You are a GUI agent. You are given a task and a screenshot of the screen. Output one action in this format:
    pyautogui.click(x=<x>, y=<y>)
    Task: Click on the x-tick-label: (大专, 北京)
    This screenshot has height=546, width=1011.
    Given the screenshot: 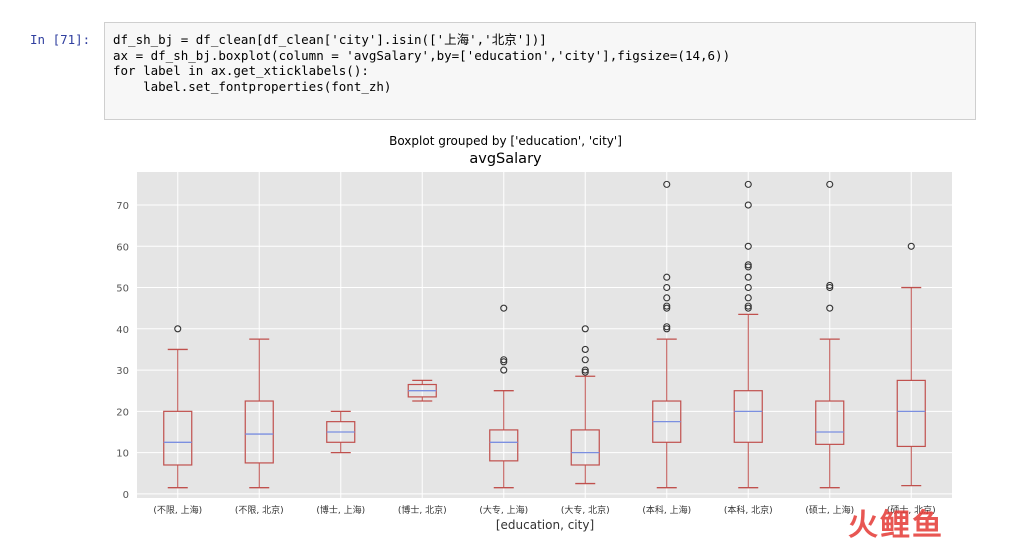 What is the action you would take?
    pyautogui.click(x=585, y=510)
    